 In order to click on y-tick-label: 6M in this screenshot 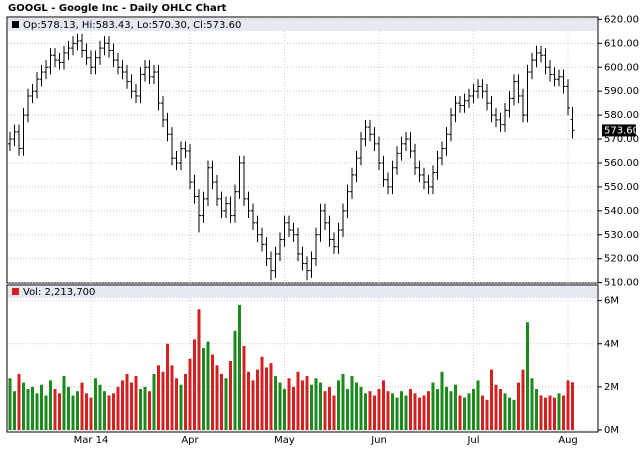, I will do `click(611, 301)`.